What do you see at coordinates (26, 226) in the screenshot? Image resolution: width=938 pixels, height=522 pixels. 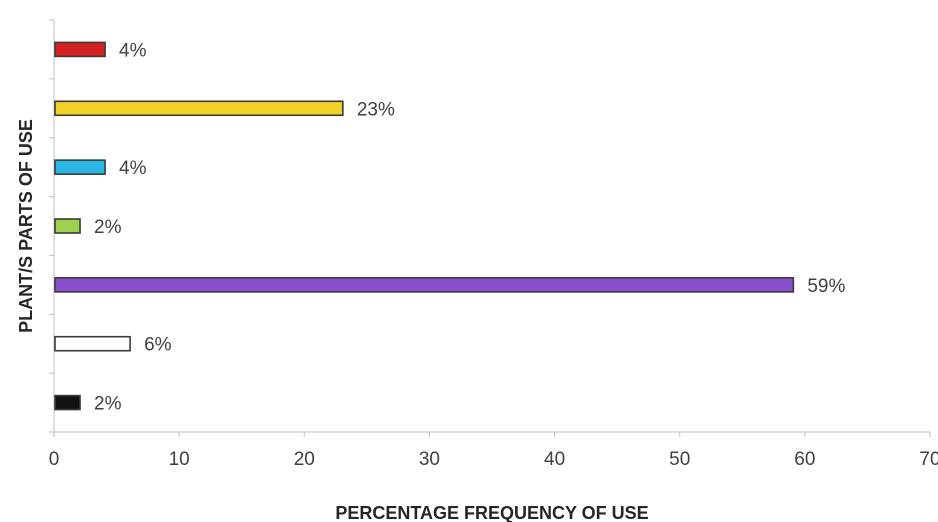 I see `y-axis-title: PLANT/S PARTS OF USE` at bounding box center [26, 226].